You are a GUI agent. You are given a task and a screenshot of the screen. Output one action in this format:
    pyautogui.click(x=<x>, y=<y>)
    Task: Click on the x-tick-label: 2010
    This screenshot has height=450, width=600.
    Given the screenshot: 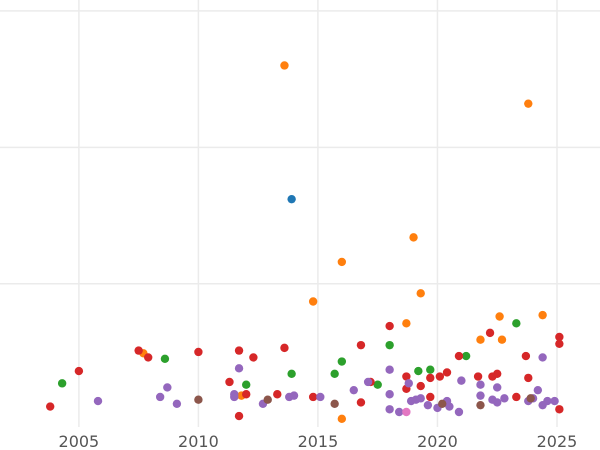 What is the action you would take?
    pyautogui.click(x=198, y=441)
    